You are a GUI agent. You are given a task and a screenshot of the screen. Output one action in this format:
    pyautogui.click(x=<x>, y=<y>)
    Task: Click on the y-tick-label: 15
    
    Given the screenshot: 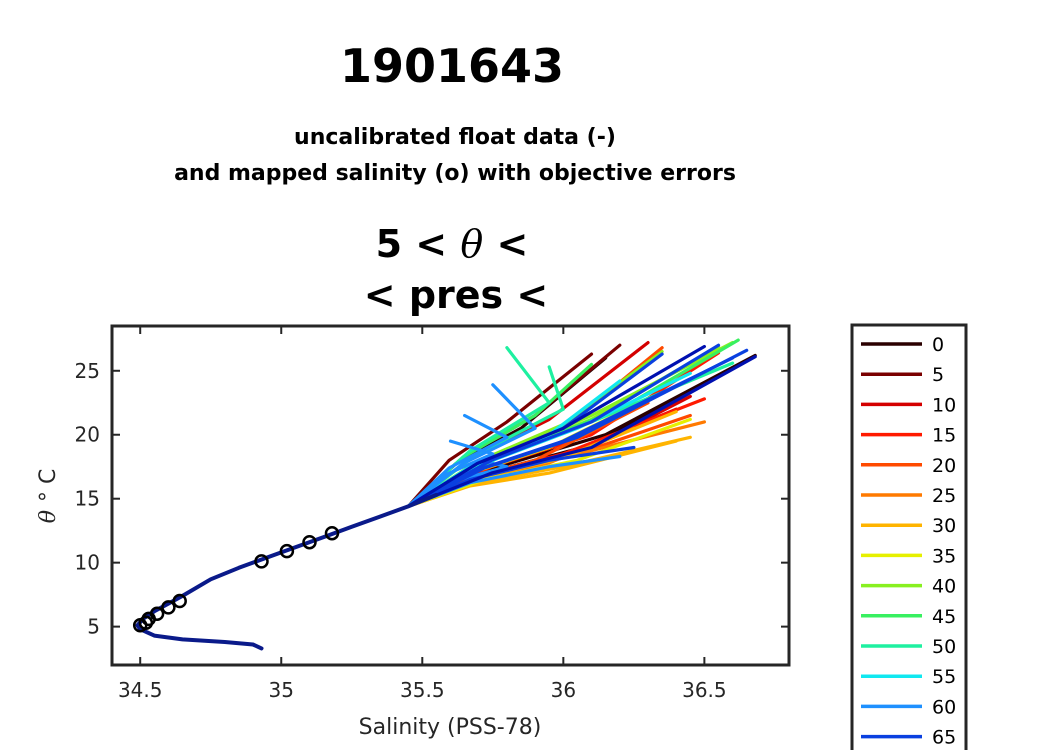 What is the action you would take?
    pyautogui.click(x=87, y=499)
    